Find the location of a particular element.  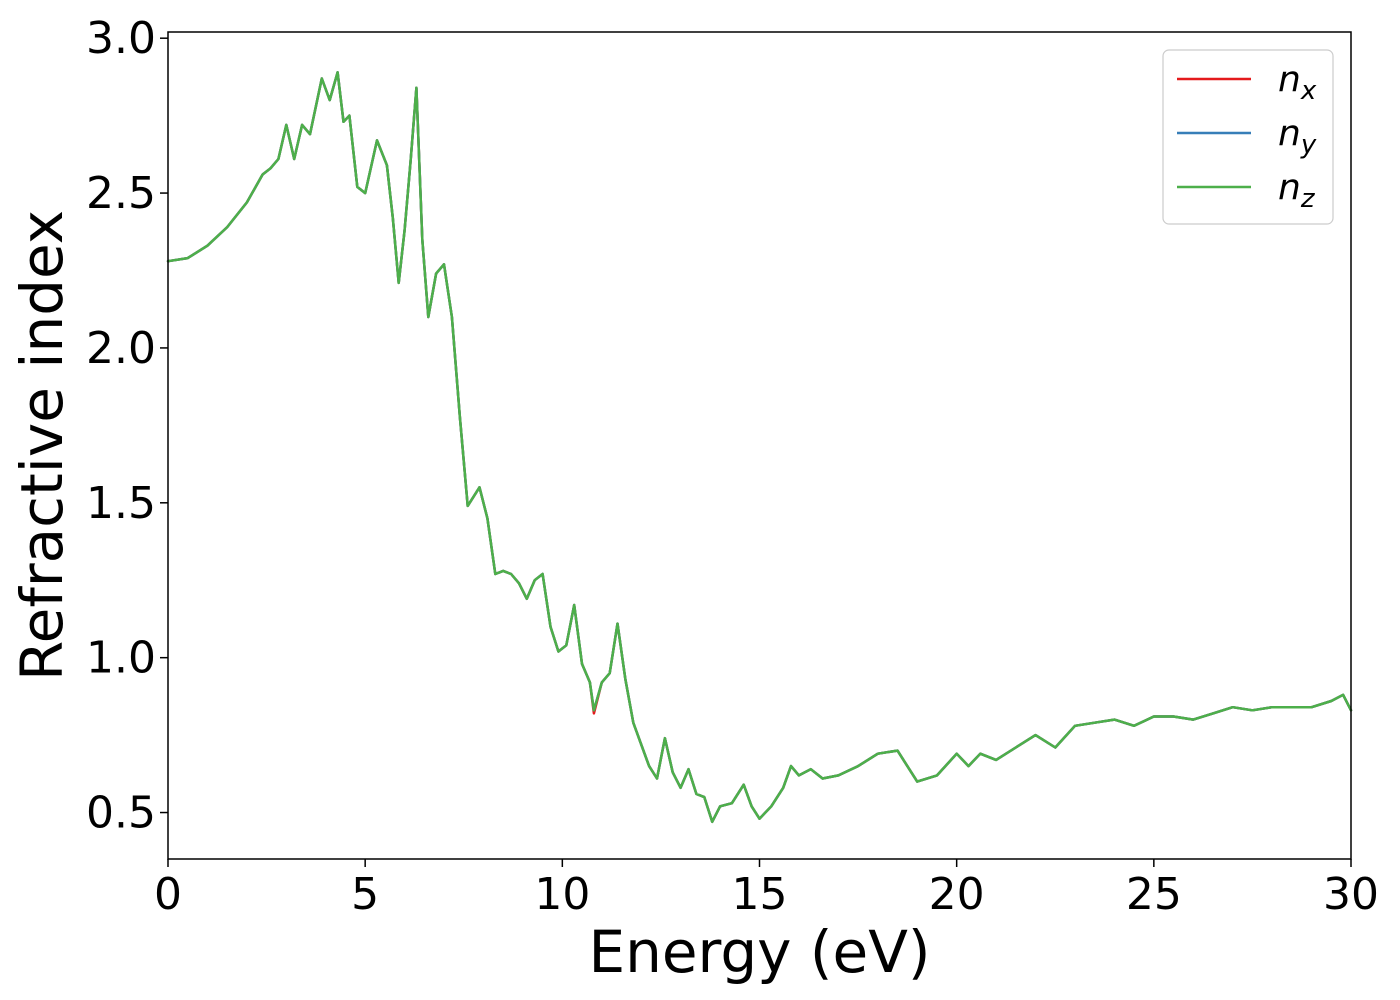

legend-box is located at coordinates (1248, 137).